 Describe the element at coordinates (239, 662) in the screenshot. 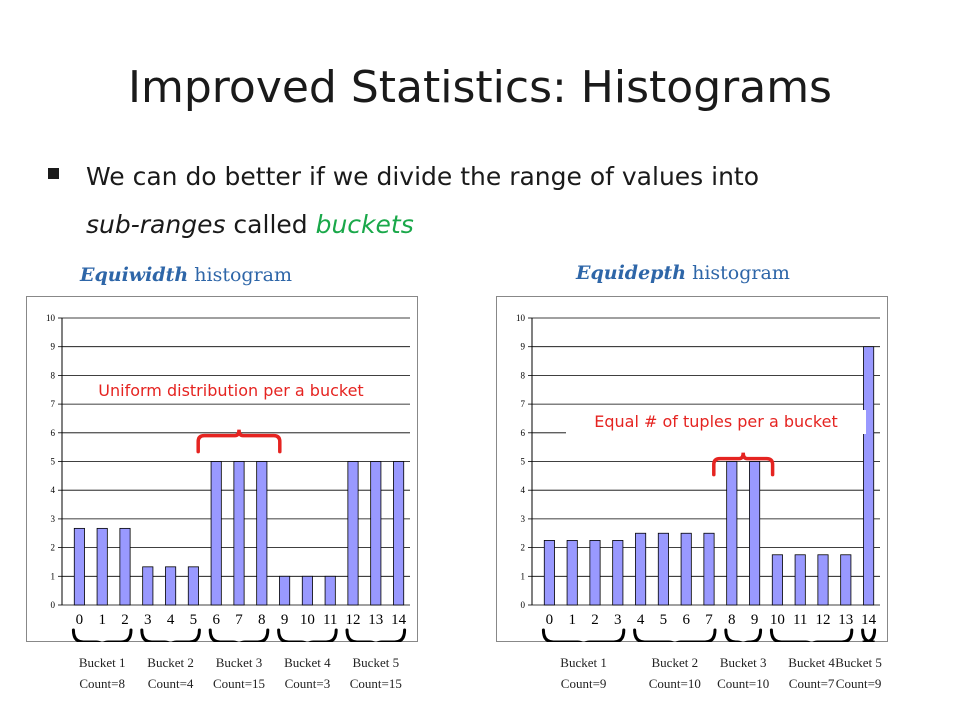

I see `bucket-name: Bucket 3` at that location.